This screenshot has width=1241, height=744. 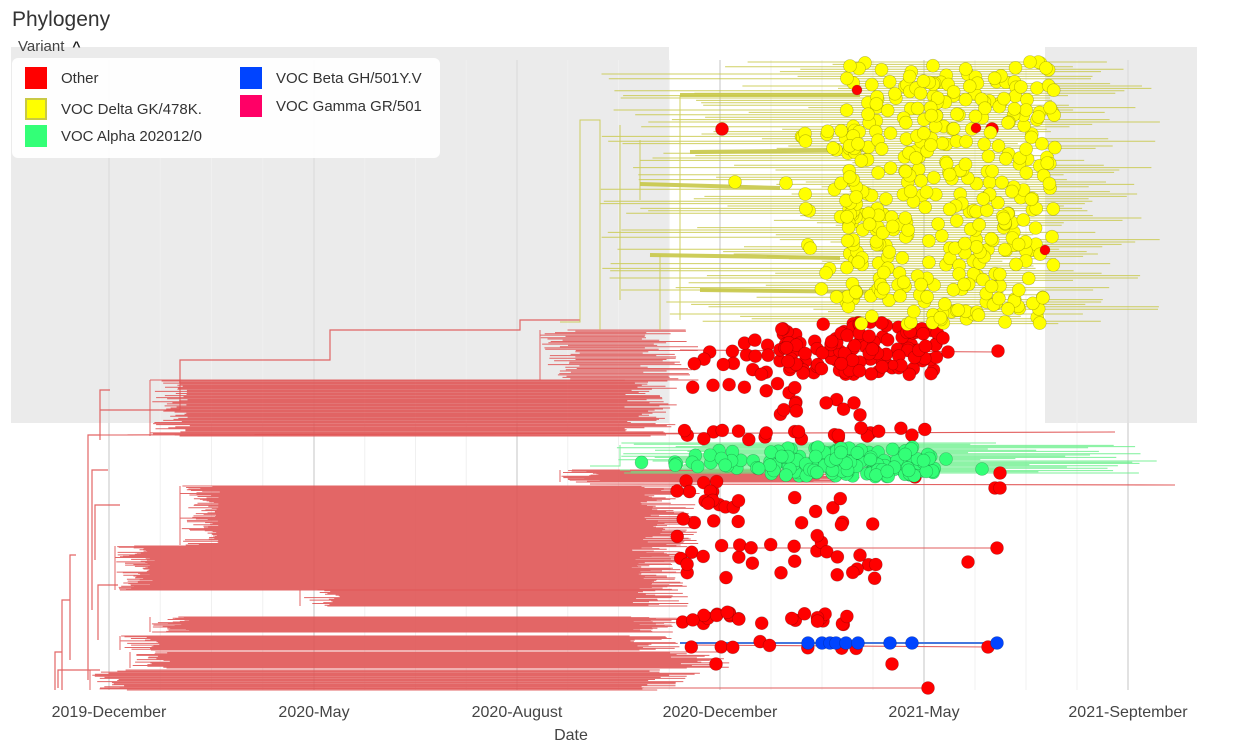 I want to click on x-axis-title: Date, so click(x=571, y=735).